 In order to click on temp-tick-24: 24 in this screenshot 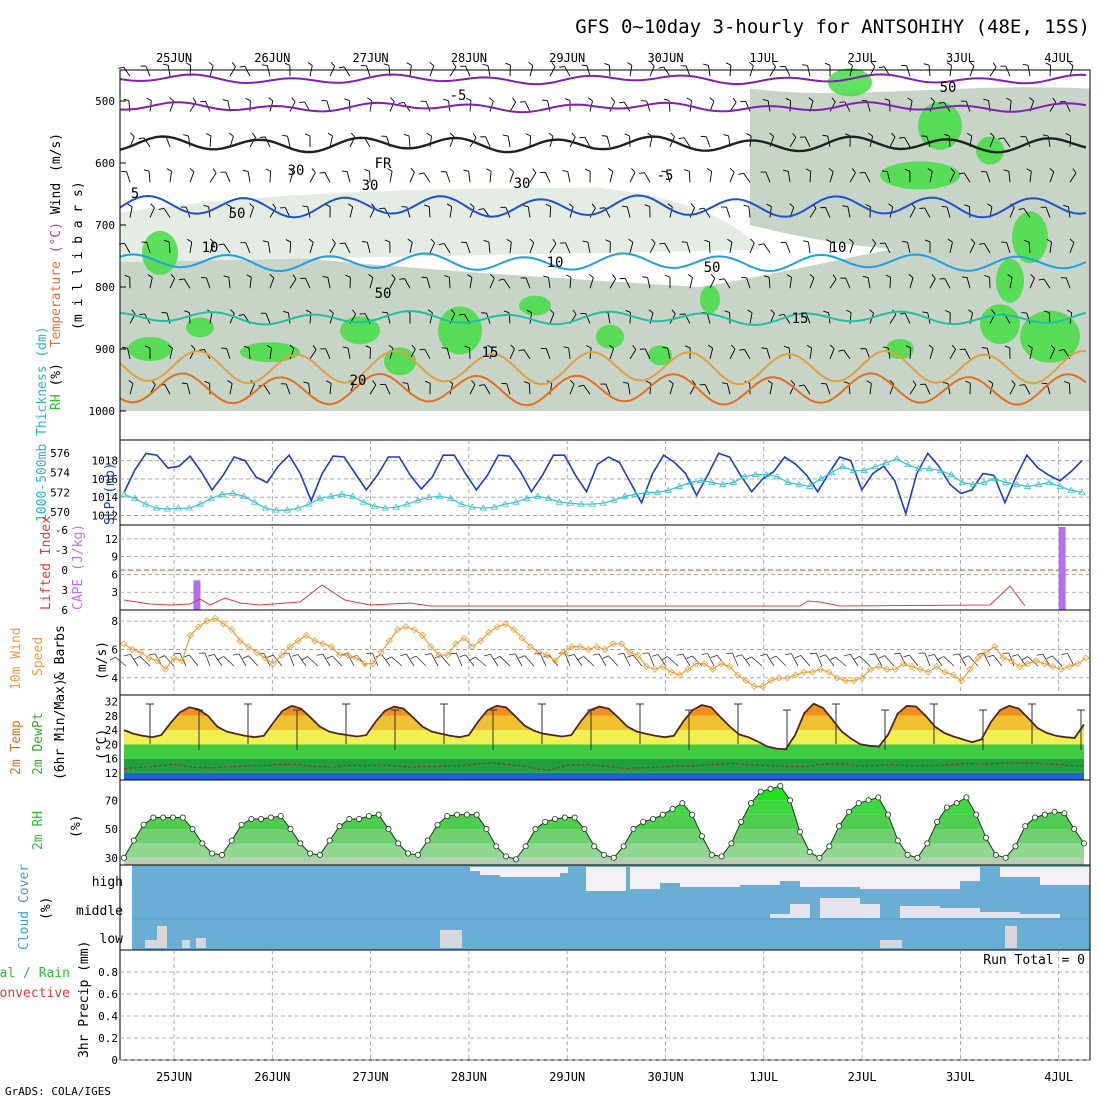, I will do `click(112, 730)`.